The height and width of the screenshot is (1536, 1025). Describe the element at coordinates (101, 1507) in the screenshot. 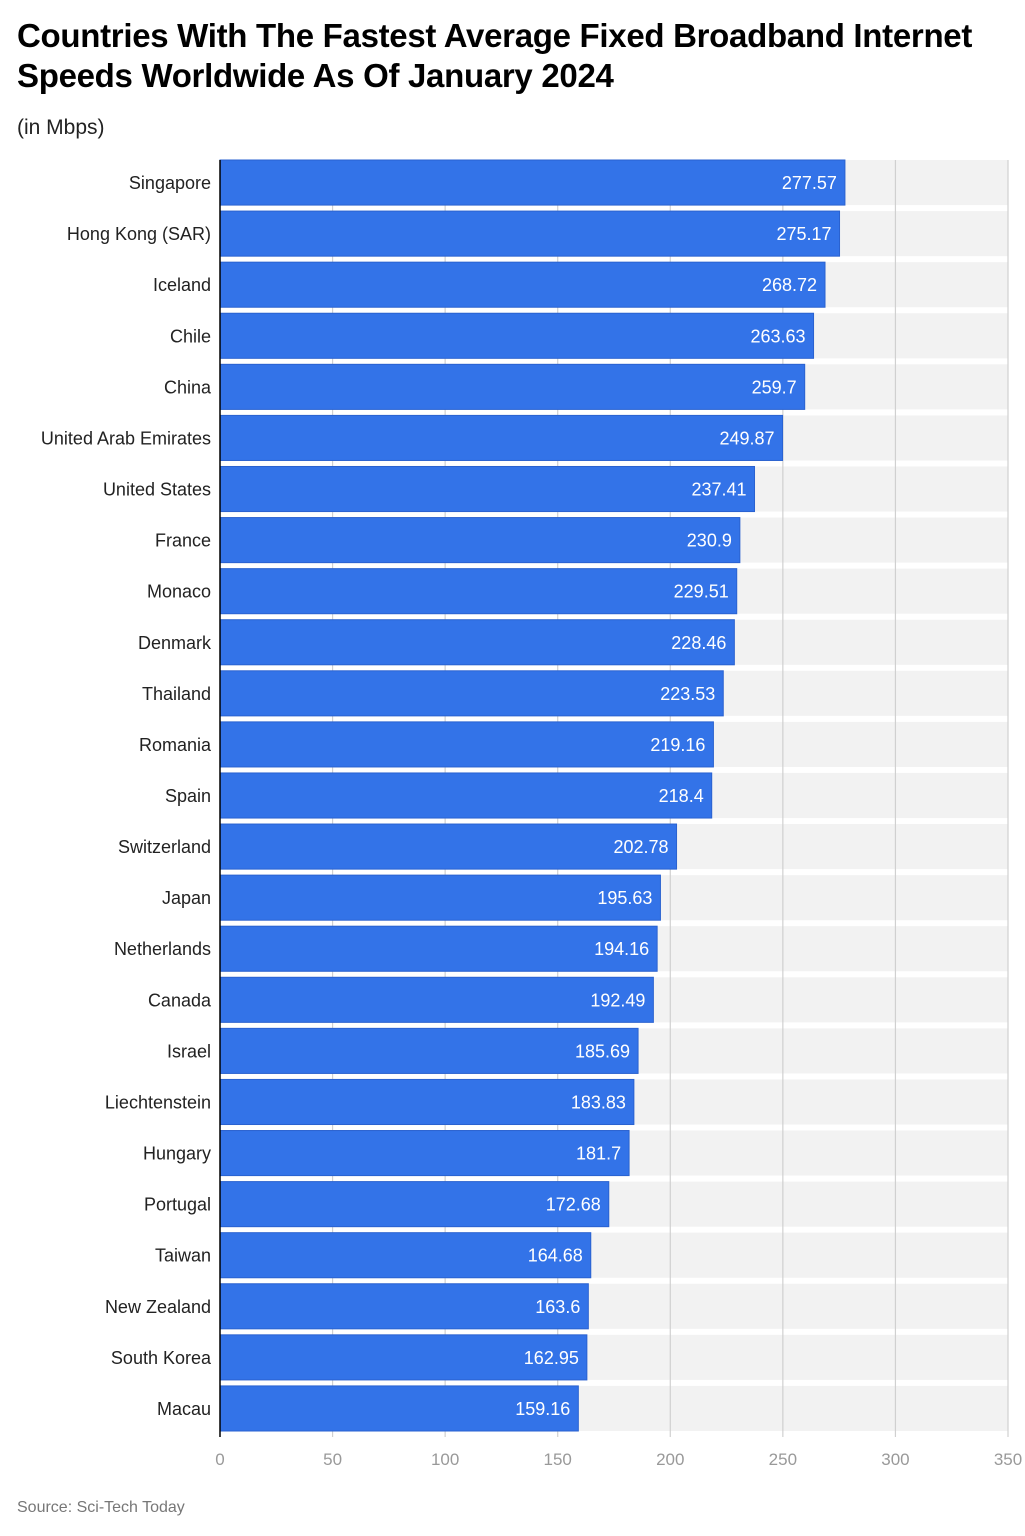

I see `source-note: Source: Sci-Tech Today` at that location.